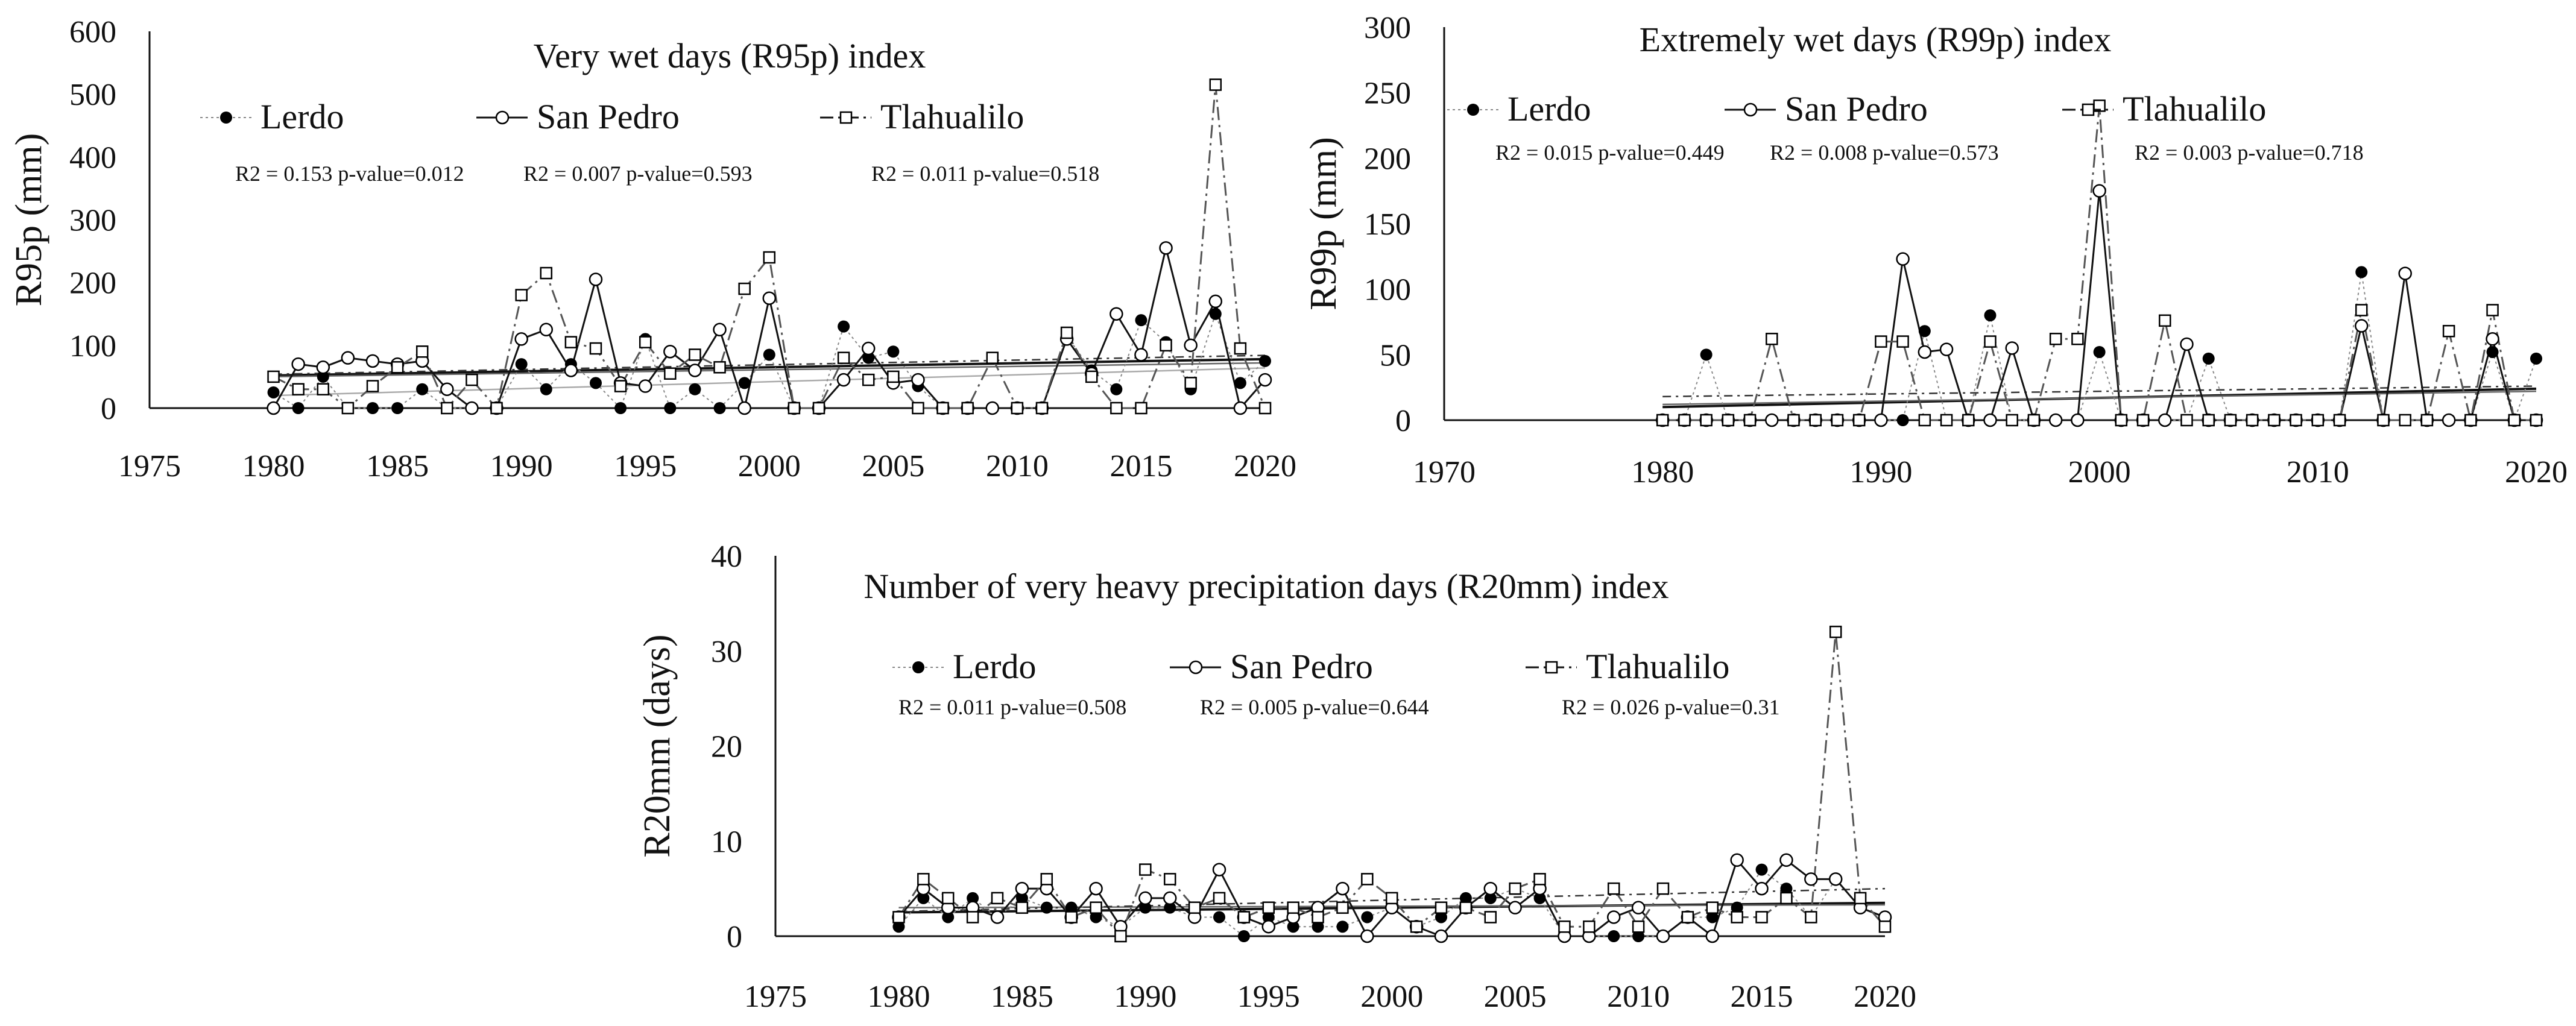  I want to click on x-tick-label: 2010, so click(1017, 466).